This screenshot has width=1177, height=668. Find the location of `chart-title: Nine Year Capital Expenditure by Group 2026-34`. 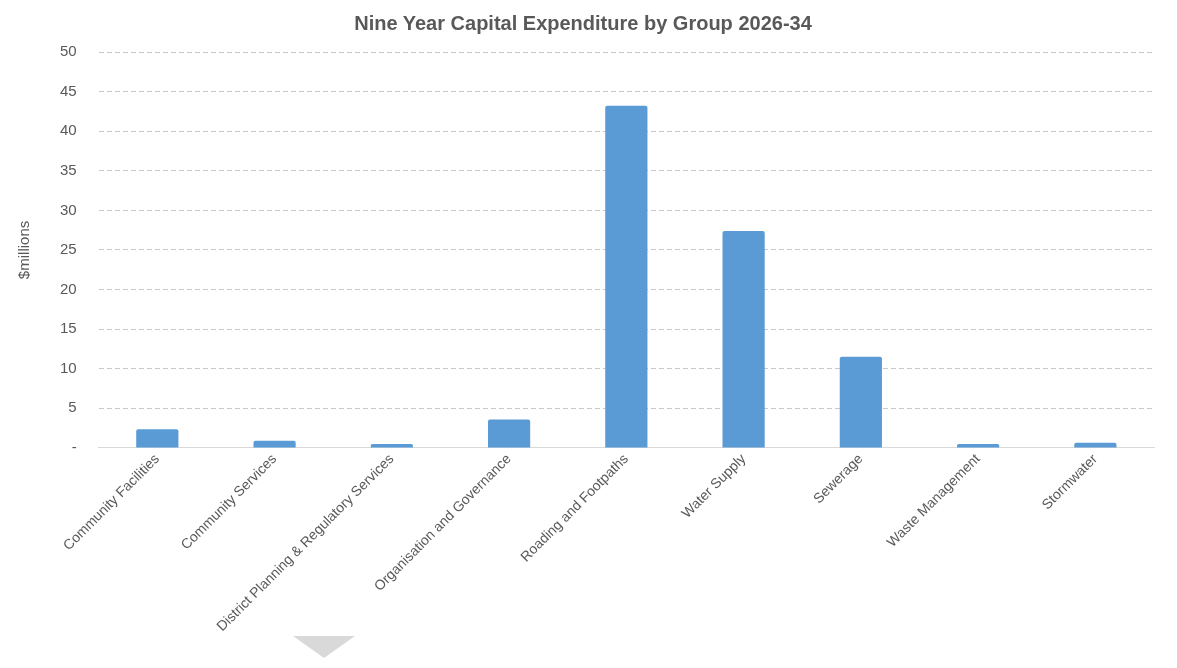

chart-title: Nine Year Capital Expenditure by Group 2026-34 is located at coordinates (583, 22).